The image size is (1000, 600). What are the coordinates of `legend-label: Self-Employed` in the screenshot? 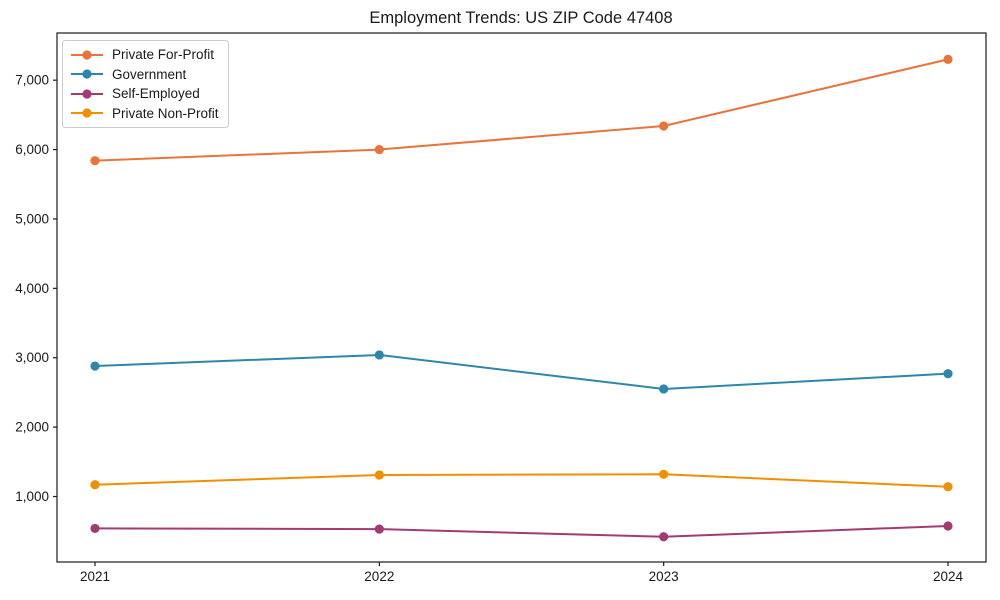 It's located at (156, 94).